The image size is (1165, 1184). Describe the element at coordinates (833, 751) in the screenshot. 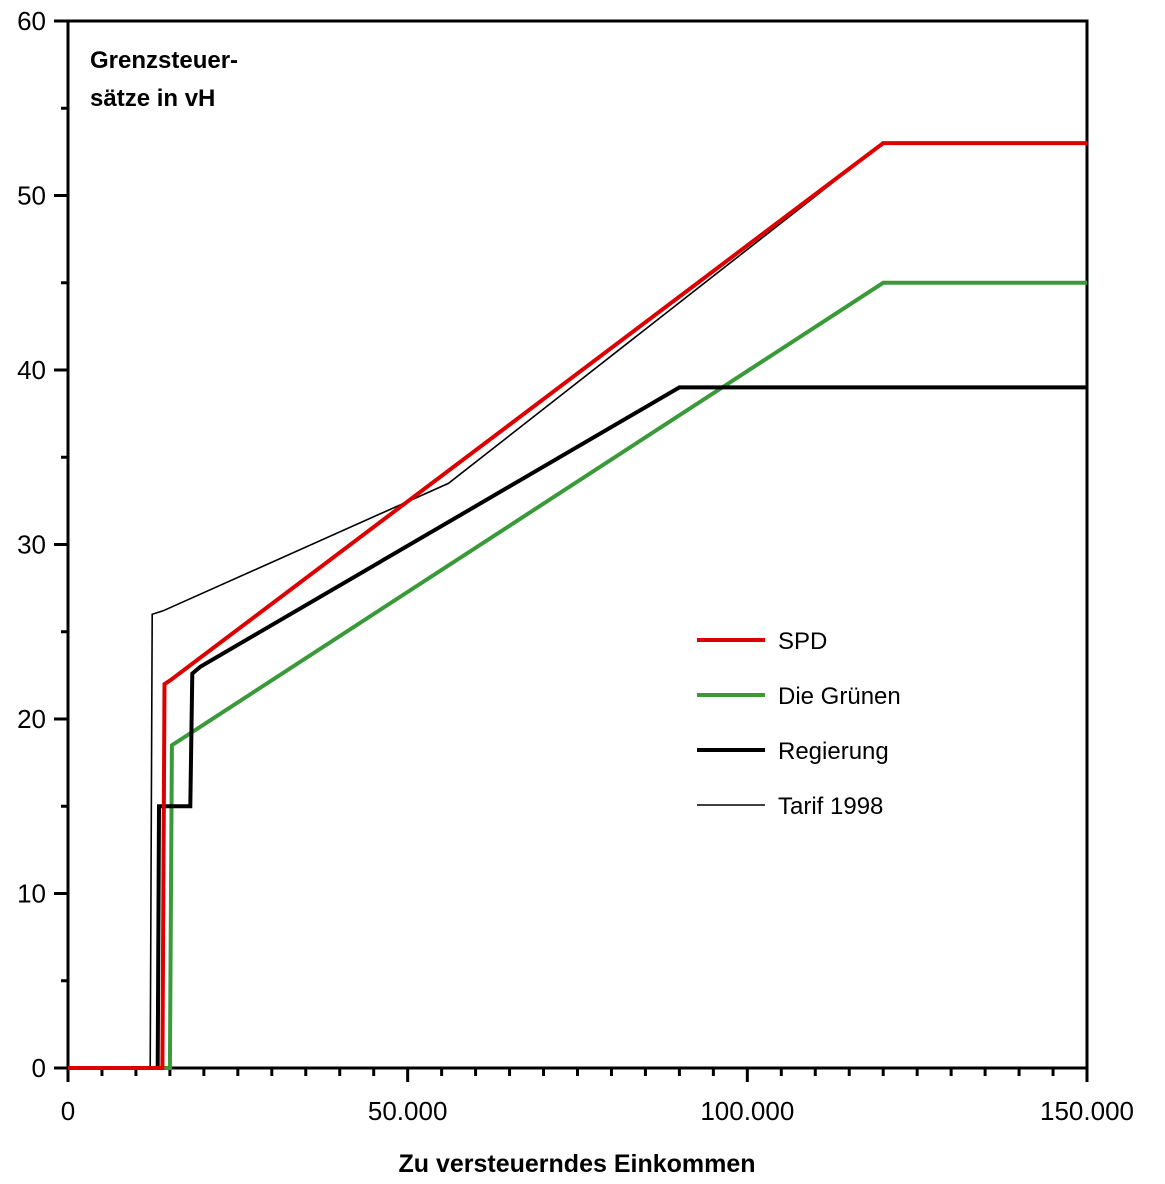

I see `legend-label-regierung: Regierung` at that location.